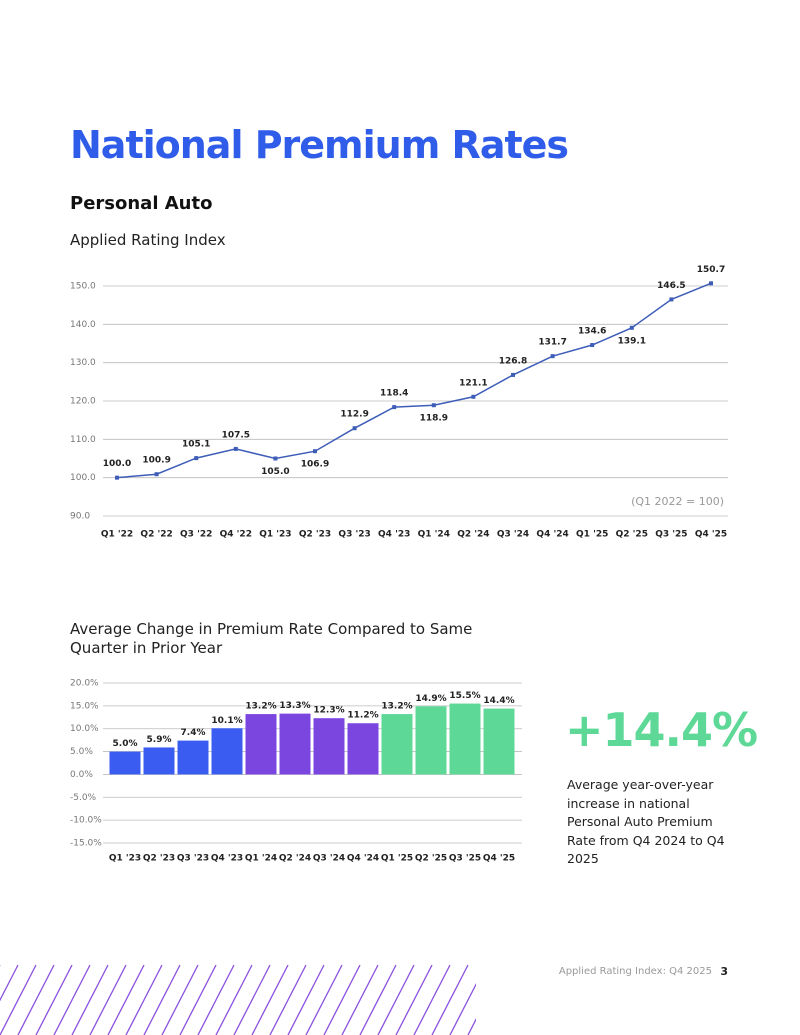  What do you see at coordinates (724, 971) in the screenshot?
I see `page-number: 3` at bounding box center [724, 971].